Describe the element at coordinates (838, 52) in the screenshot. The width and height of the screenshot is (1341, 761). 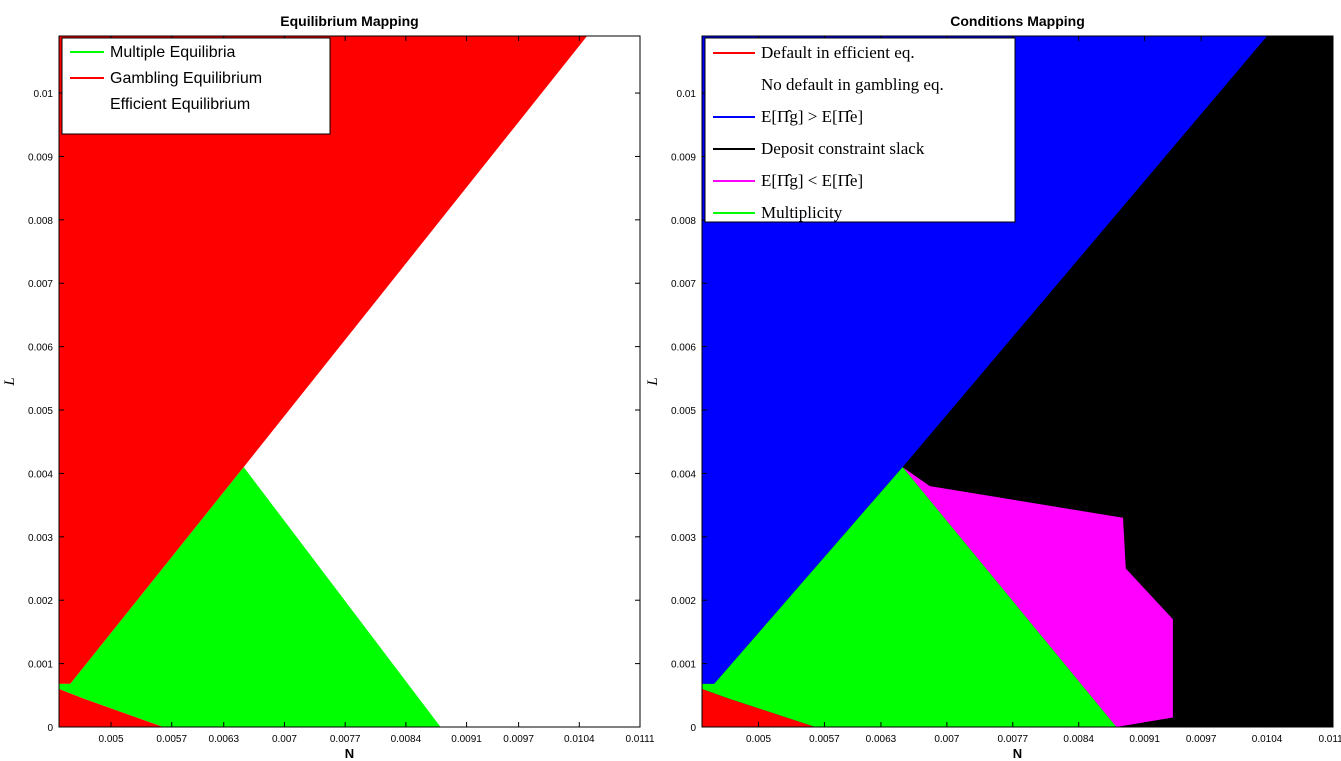
I see `legend-label: Default in efficient eq.` at that location.